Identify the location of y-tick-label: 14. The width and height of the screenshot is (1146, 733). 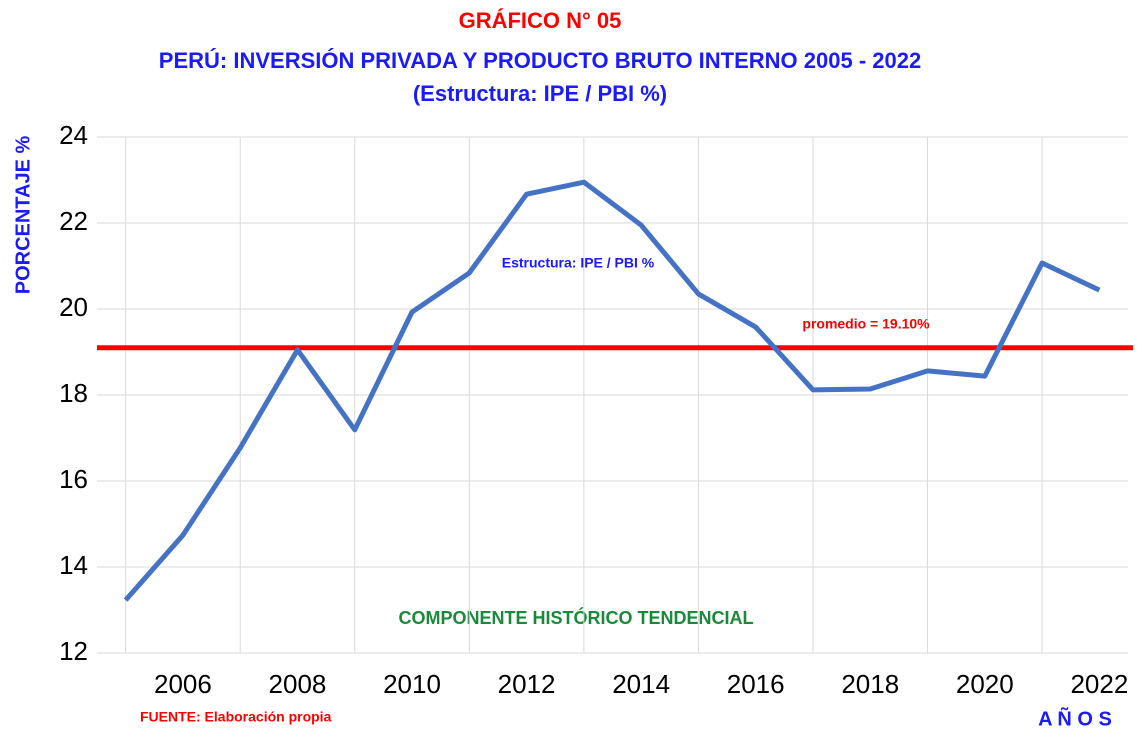
(73, 565).